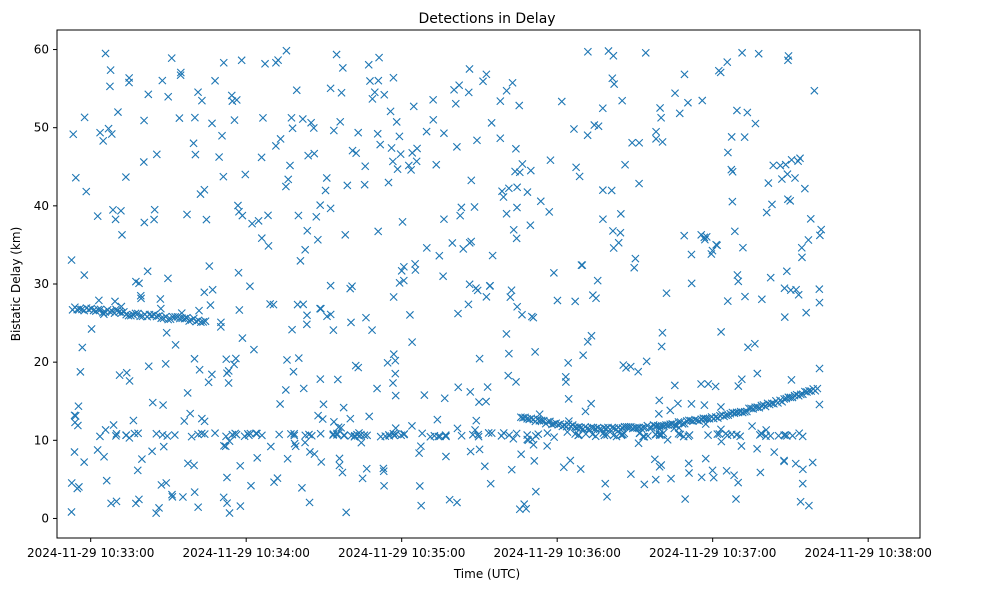 The height and width of the screenshot is (590, 988). I want to click on x-tick-label: 2024-11-29 10:37:00, so click(712, 553).